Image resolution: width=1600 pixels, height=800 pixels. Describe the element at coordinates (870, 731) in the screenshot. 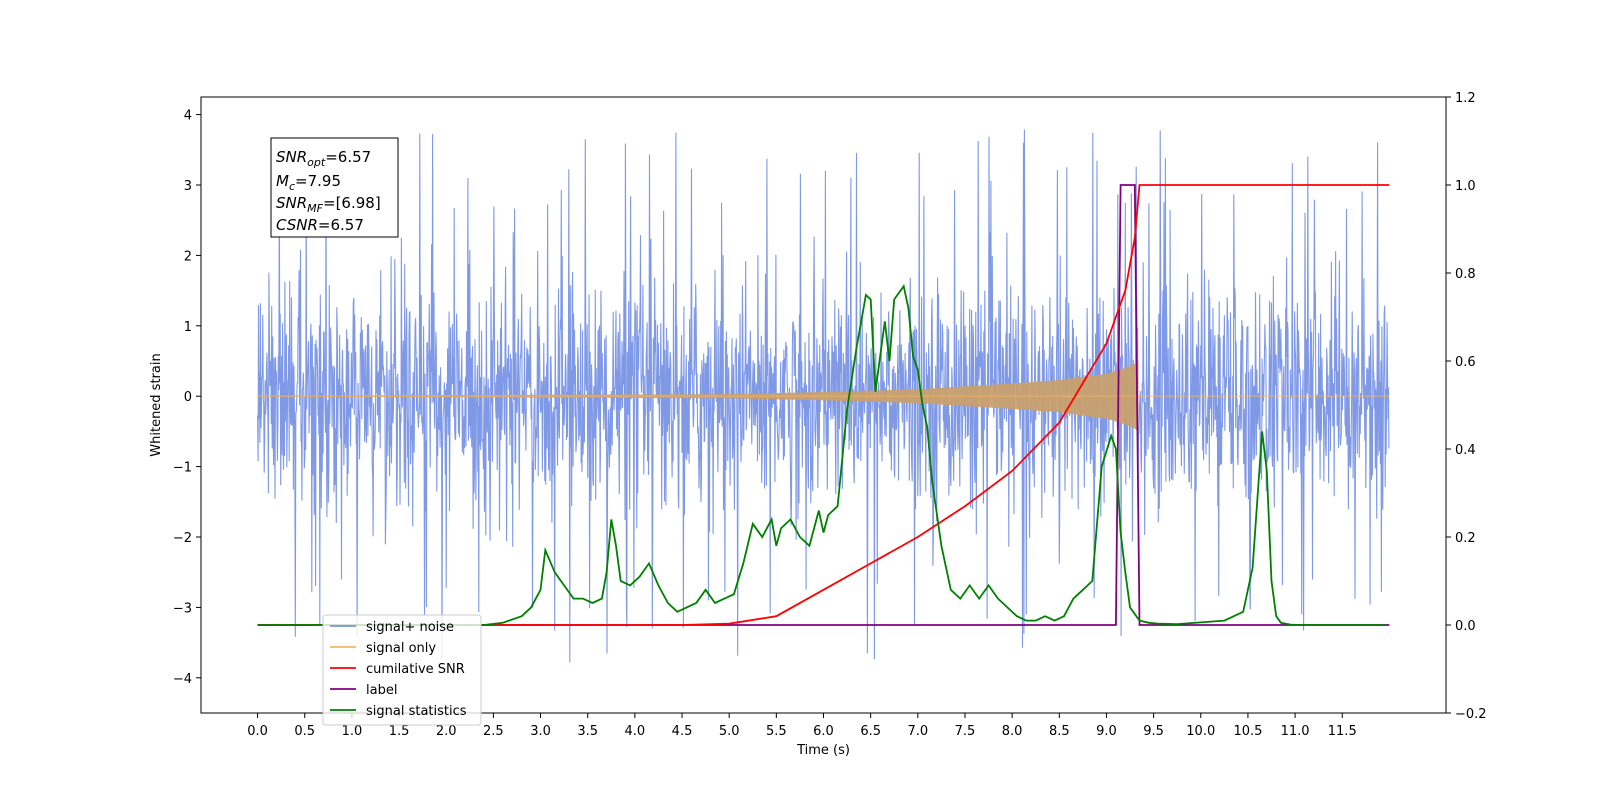

I see `x-tick-label: 6.5` at that location.